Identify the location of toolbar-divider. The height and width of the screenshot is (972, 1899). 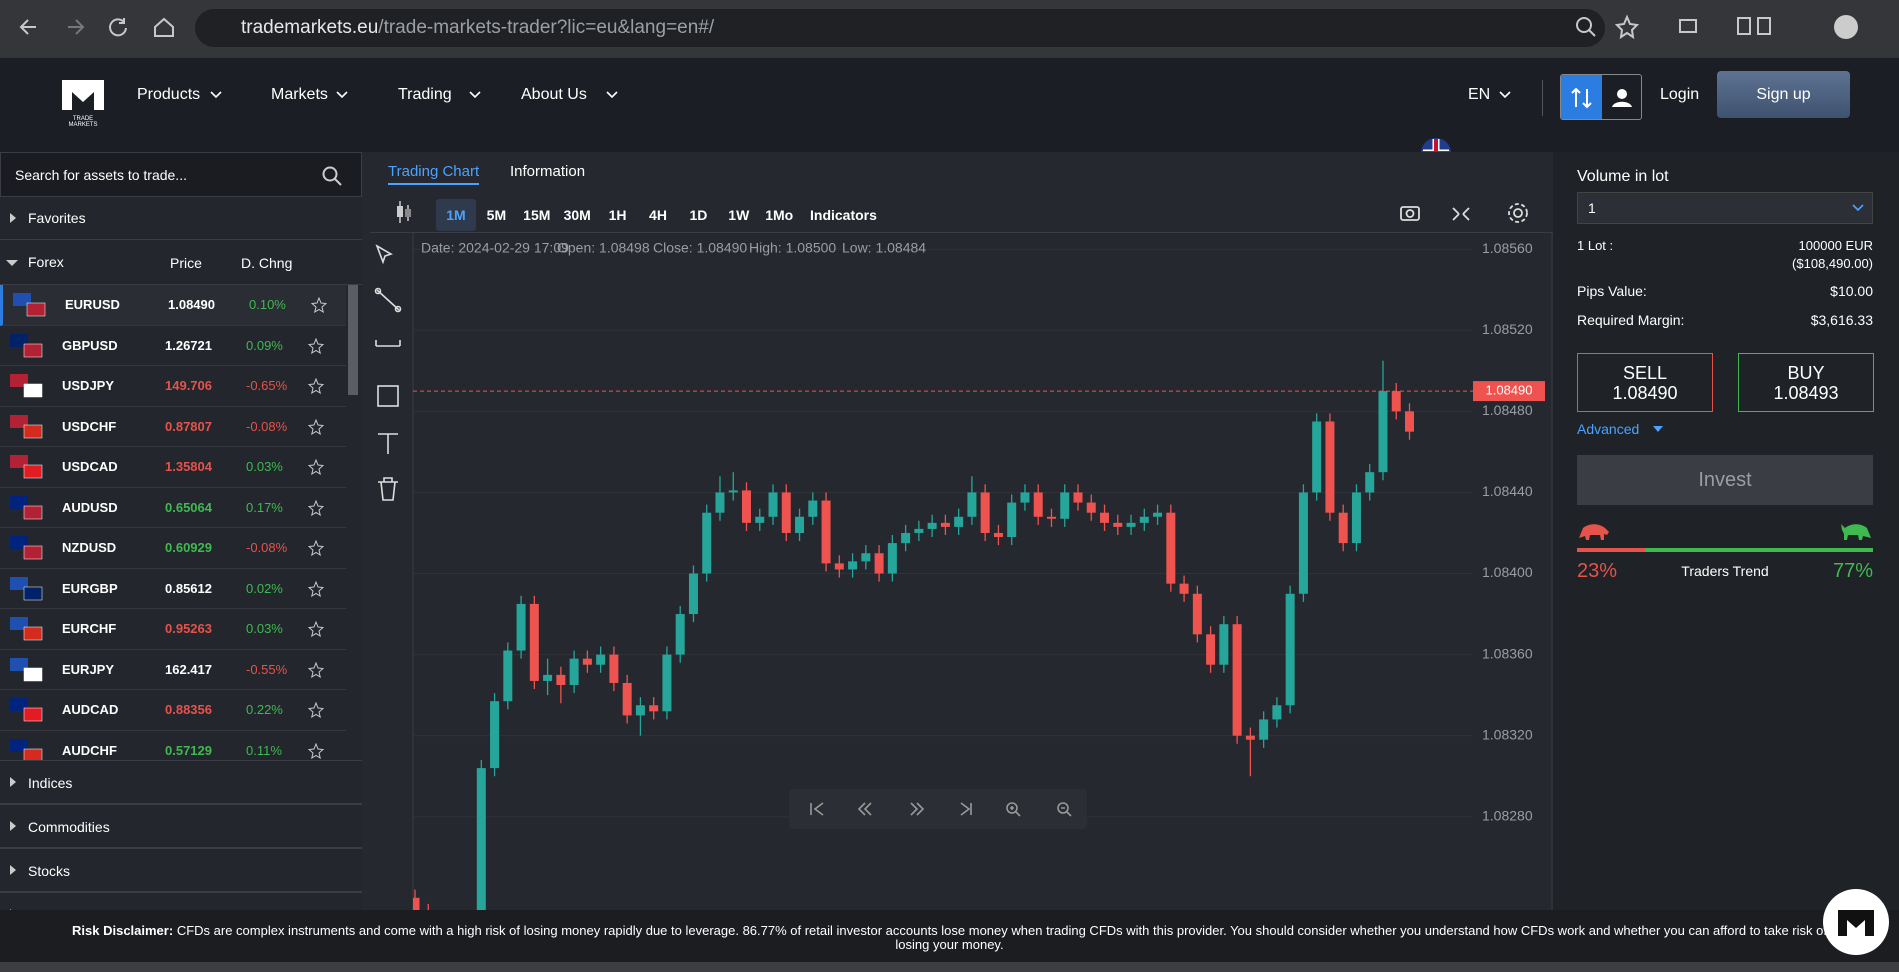
(961, 232).